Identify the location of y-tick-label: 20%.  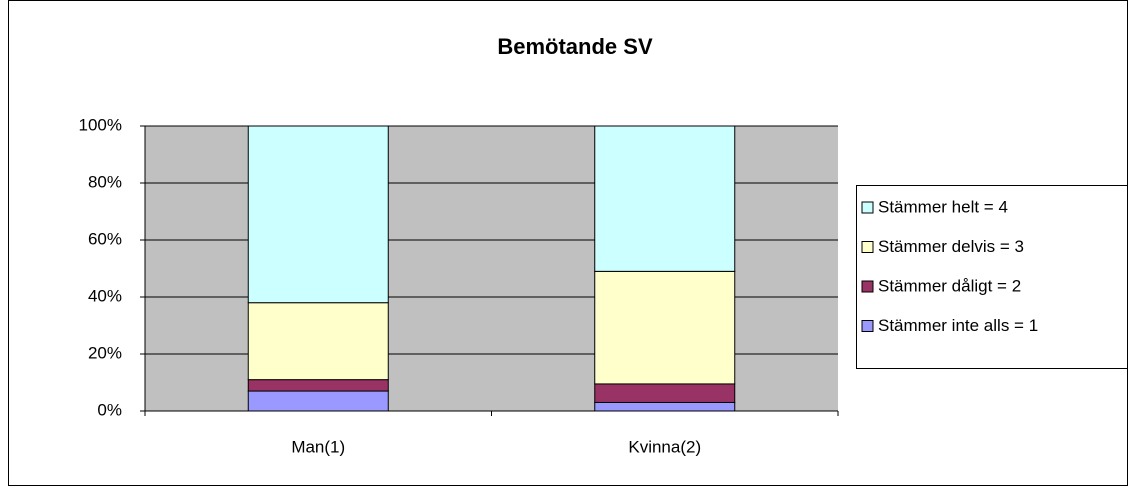
(105, 352).